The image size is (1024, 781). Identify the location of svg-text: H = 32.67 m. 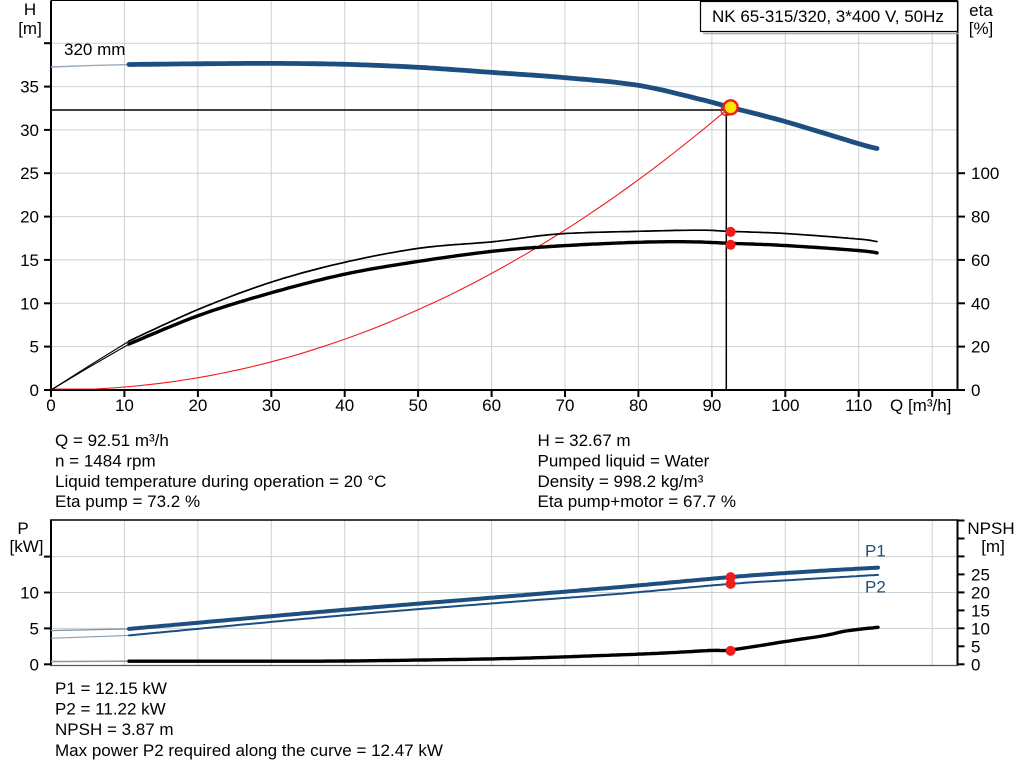
(584, 440).